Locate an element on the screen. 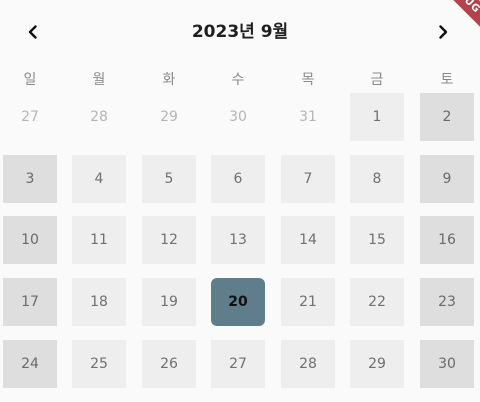 The image size is (480, 402). chevron-left-icon is located at coordinates (32, 32).